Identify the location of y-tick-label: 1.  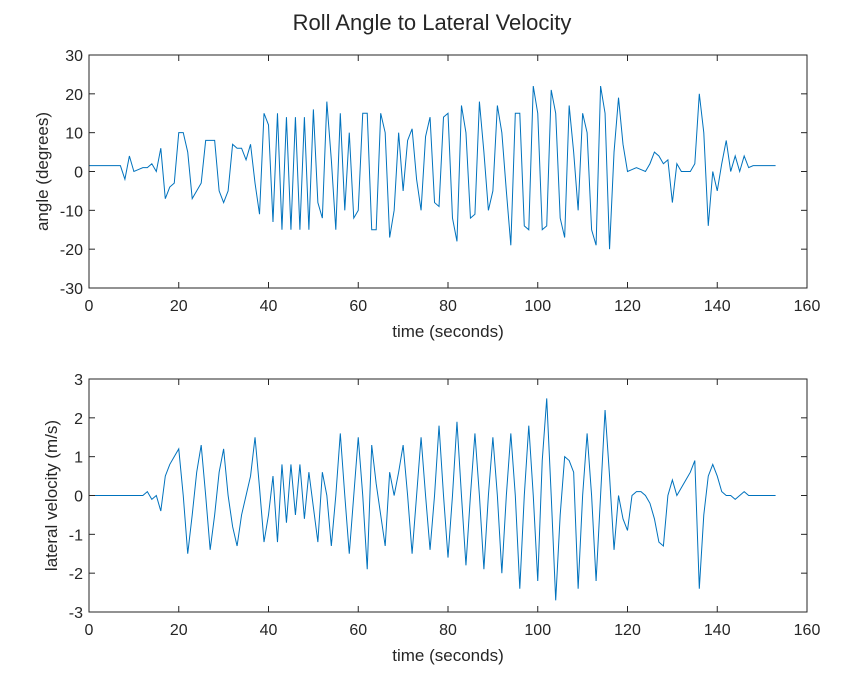
(78, 458).